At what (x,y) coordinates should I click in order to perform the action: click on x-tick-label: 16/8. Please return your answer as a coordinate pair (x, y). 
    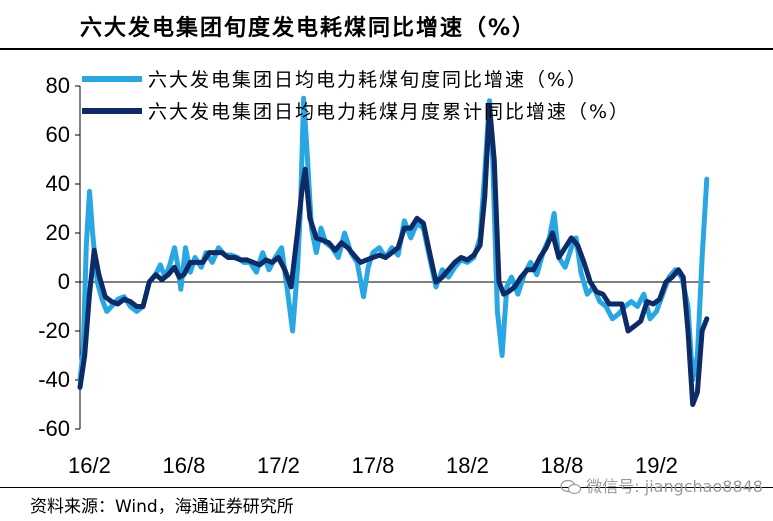
    Looking at the image, I should click on (184, 465).